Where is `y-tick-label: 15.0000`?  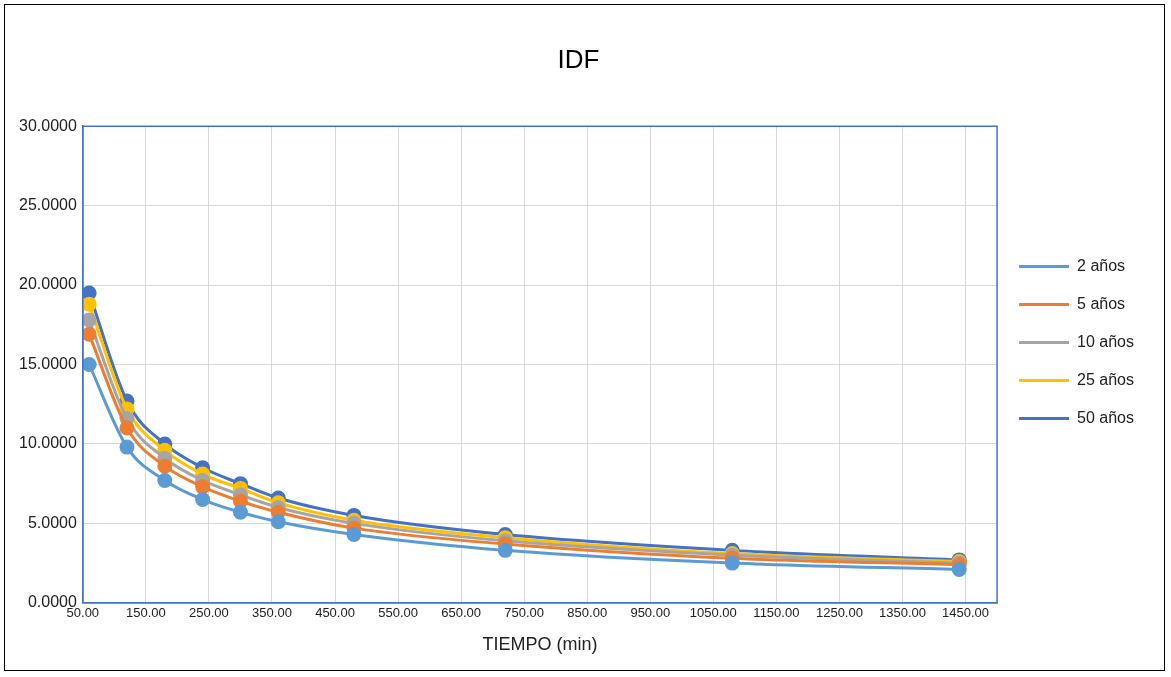
y-tick-label: 15.0000 is located at coordinates (47, 363).